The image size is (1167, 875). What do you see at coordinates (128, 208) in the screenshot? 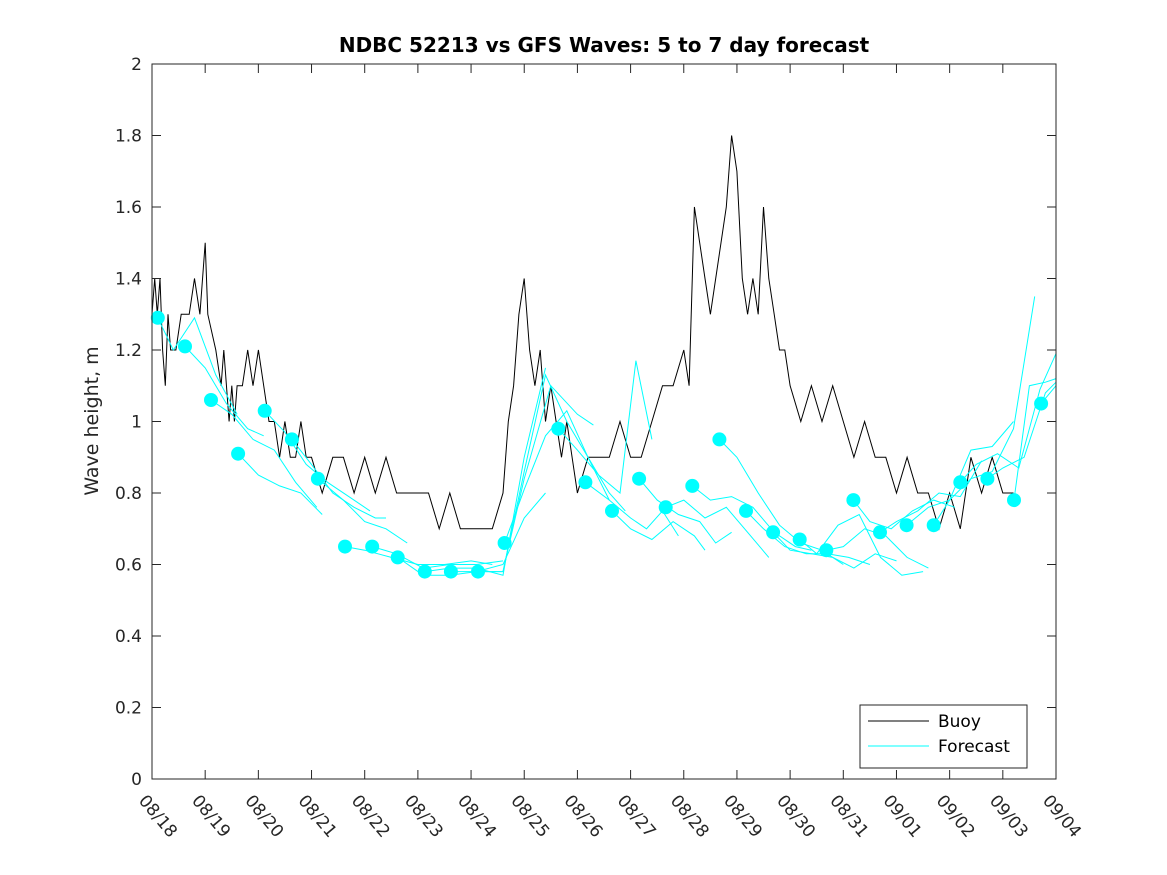
I see `y-tick-label: 1.6` at bounding box center [128, 208].